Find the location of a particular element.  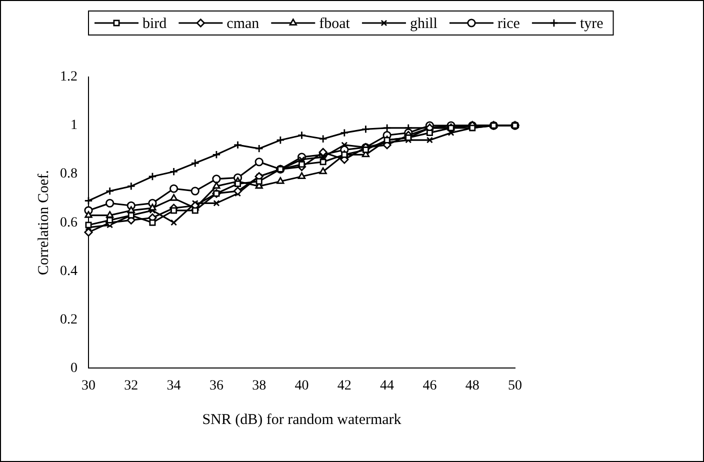

x-tick-label: 34 is located at coordinates (173, 386).